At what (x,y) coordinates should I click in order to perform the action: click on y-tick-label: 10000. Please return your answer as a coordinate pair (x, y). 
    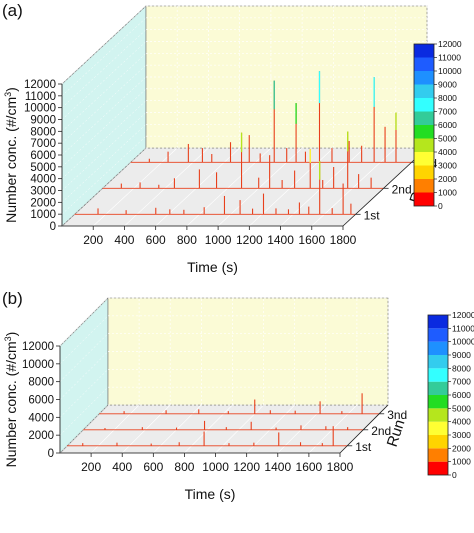
    Looking at the image, I should click on (38, 365).